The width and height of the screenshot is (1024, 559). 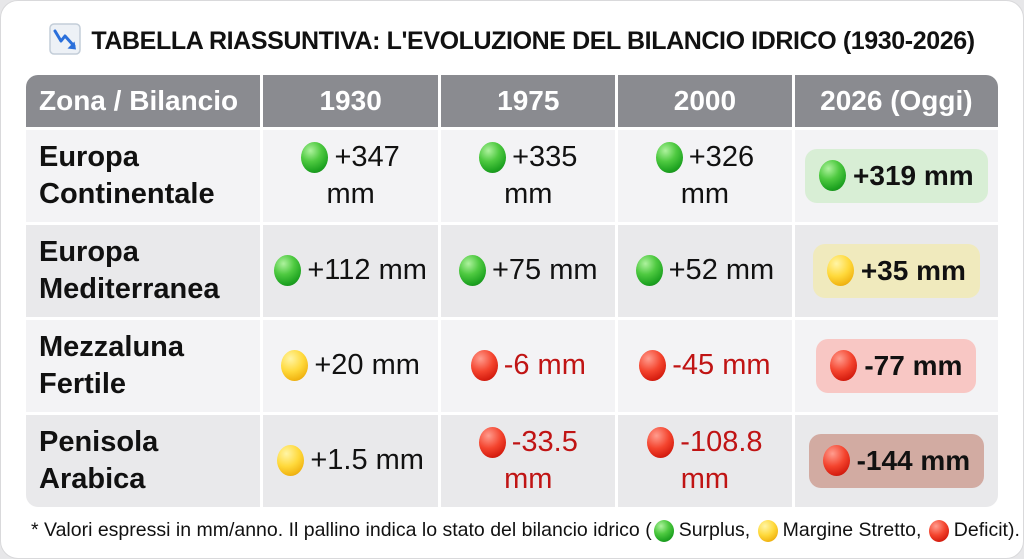 I want to click on value-text: +319 mm, so click(x=913, y=176).